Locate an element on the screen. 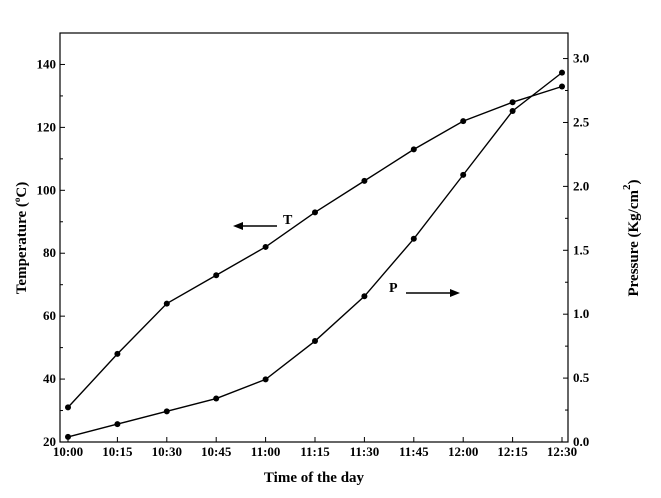 This screenshot has height=498, width=661. x-tick-label: 10:15 is located at coordinates (117, 451).